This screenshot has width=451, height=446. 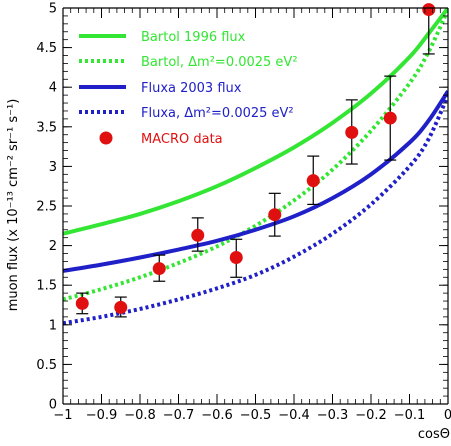 What do you see at coordinates (102, 415) in the screenshot?
I see `x-tick-label: −0.9` at bounding box center [102, 415].